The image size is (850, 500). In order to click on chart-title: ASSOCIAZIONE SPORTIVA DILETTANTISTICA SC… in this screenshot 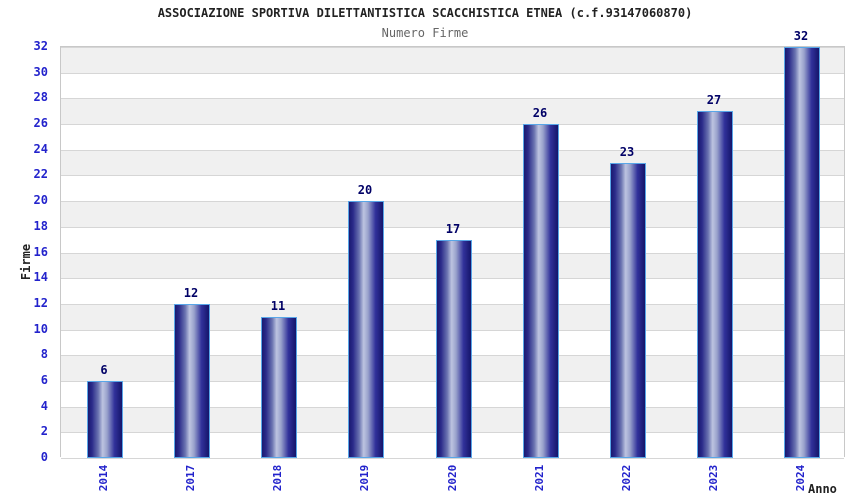, I will do `click(425, 13)`.